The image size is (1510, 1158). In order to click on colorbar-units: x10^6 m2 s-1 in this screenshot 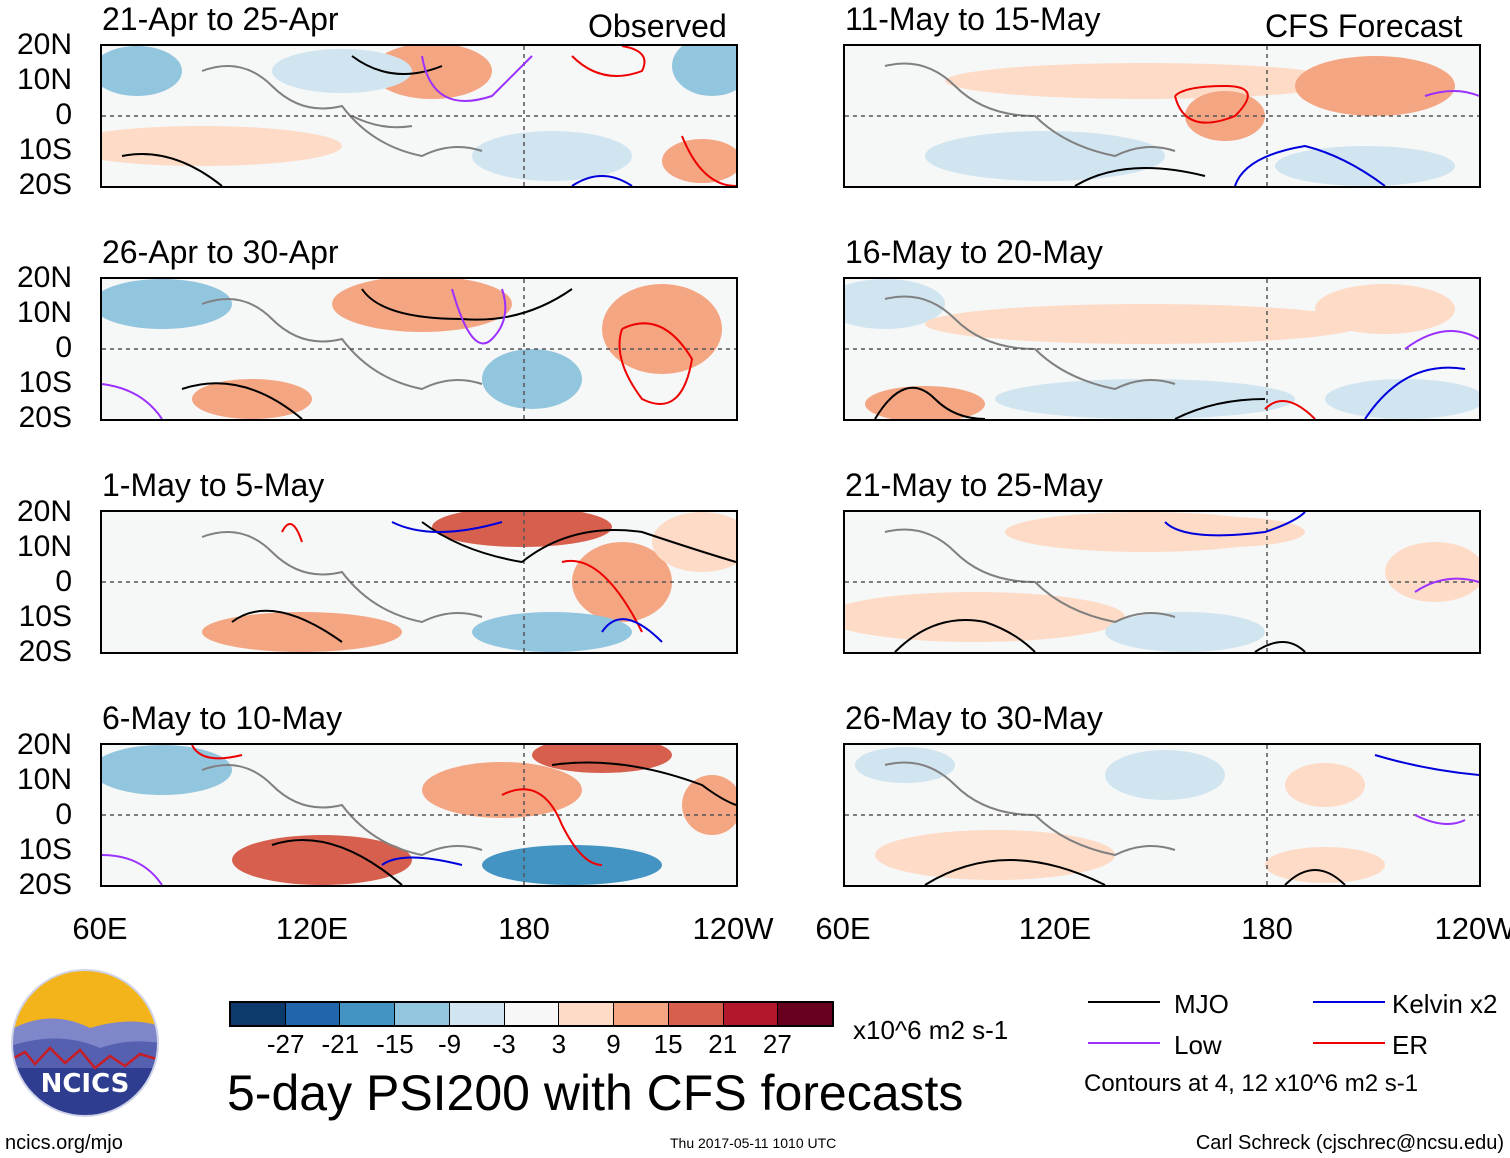, I will do `click(931, 1030)`.